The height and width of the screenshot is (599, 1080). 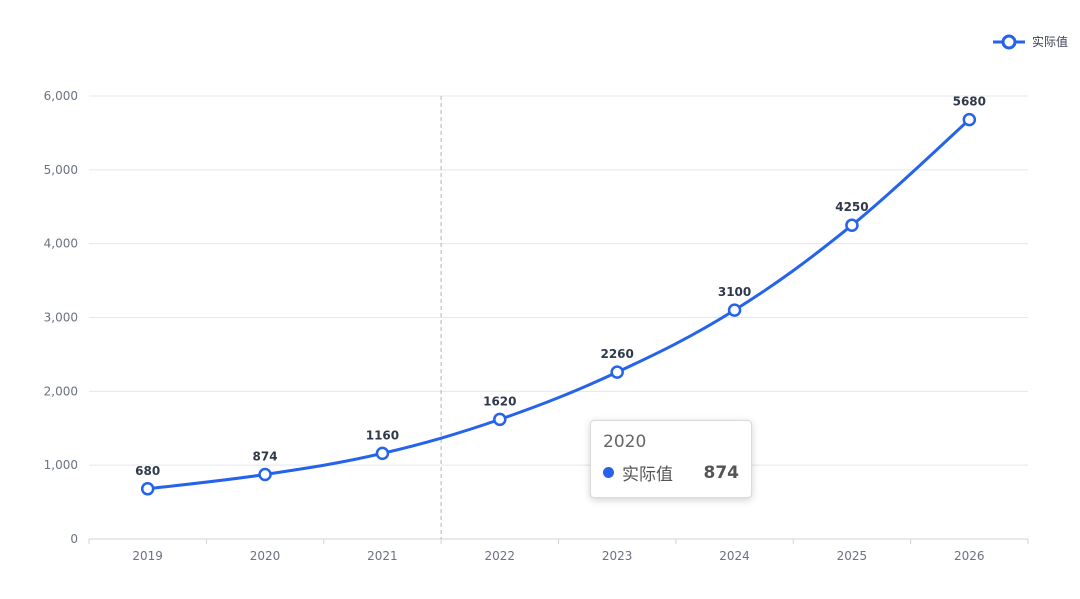 I want to click on data-label: 5680, so click(x=969, y=102).